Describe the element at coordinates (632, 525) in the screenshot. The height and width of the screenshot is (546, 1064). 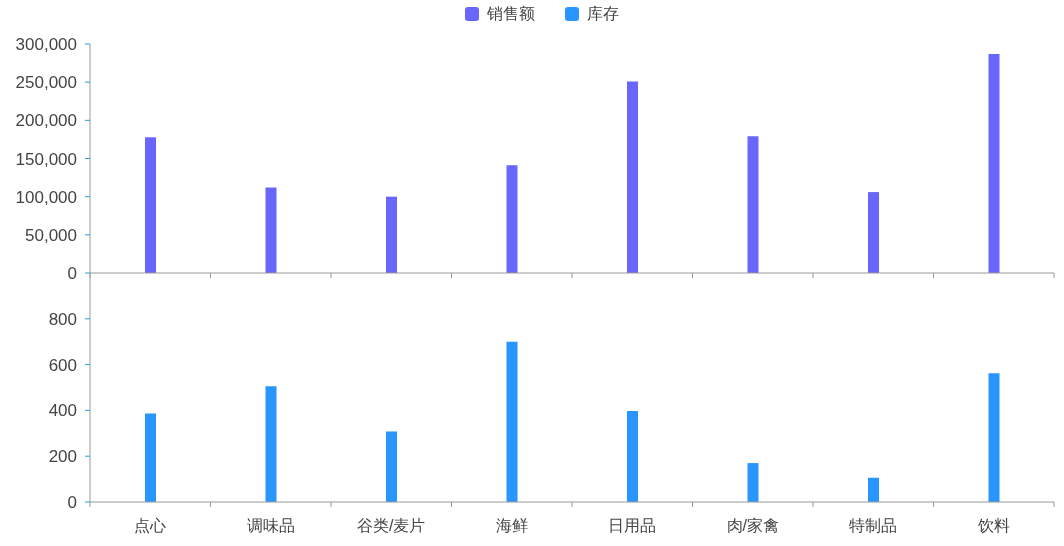
I see `x-tick-label: 日用品` at that location.